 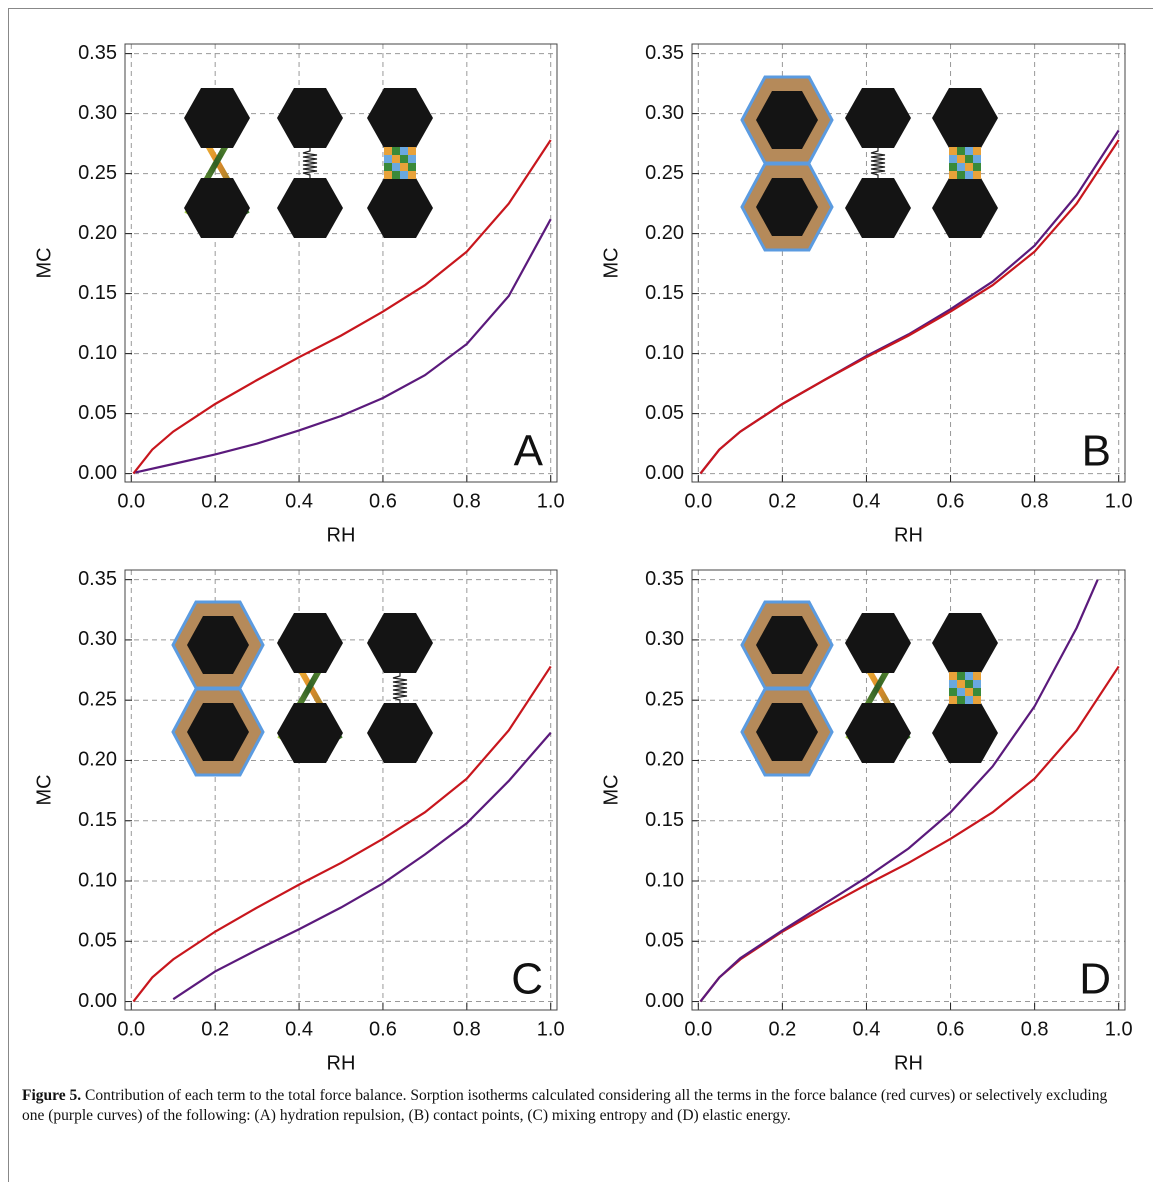 What do you see at coordinates (1096, 451) in the screenshot?
I see `panel-label: B` at bounding box center [1096, 451].